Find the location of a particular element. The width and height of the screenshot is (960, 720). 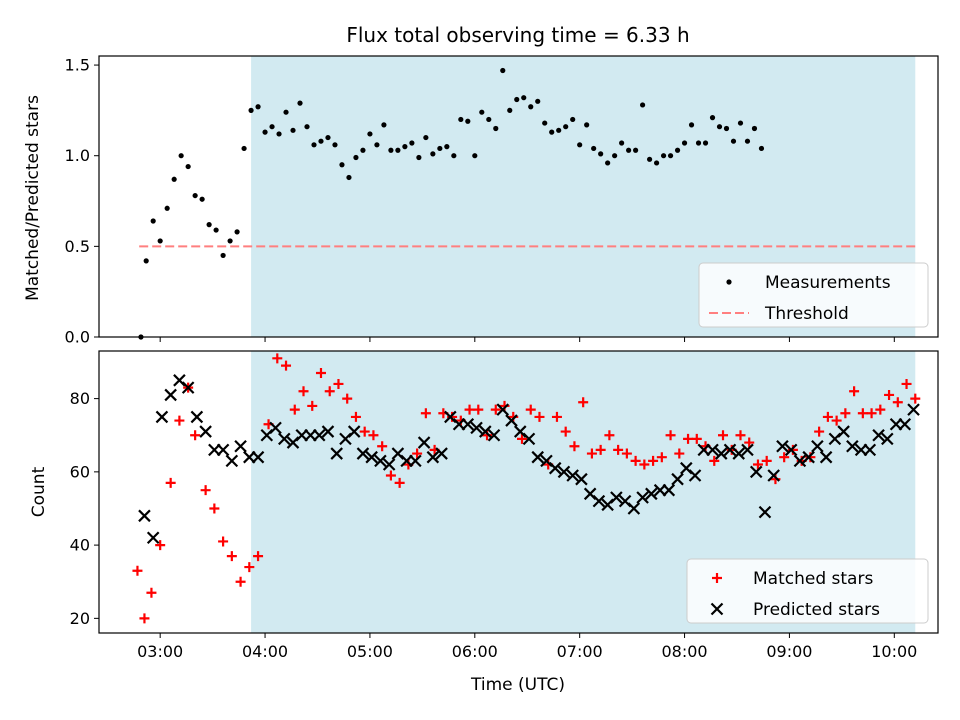

y-tick-label: 1.5 is located at coordinates (77, 65).